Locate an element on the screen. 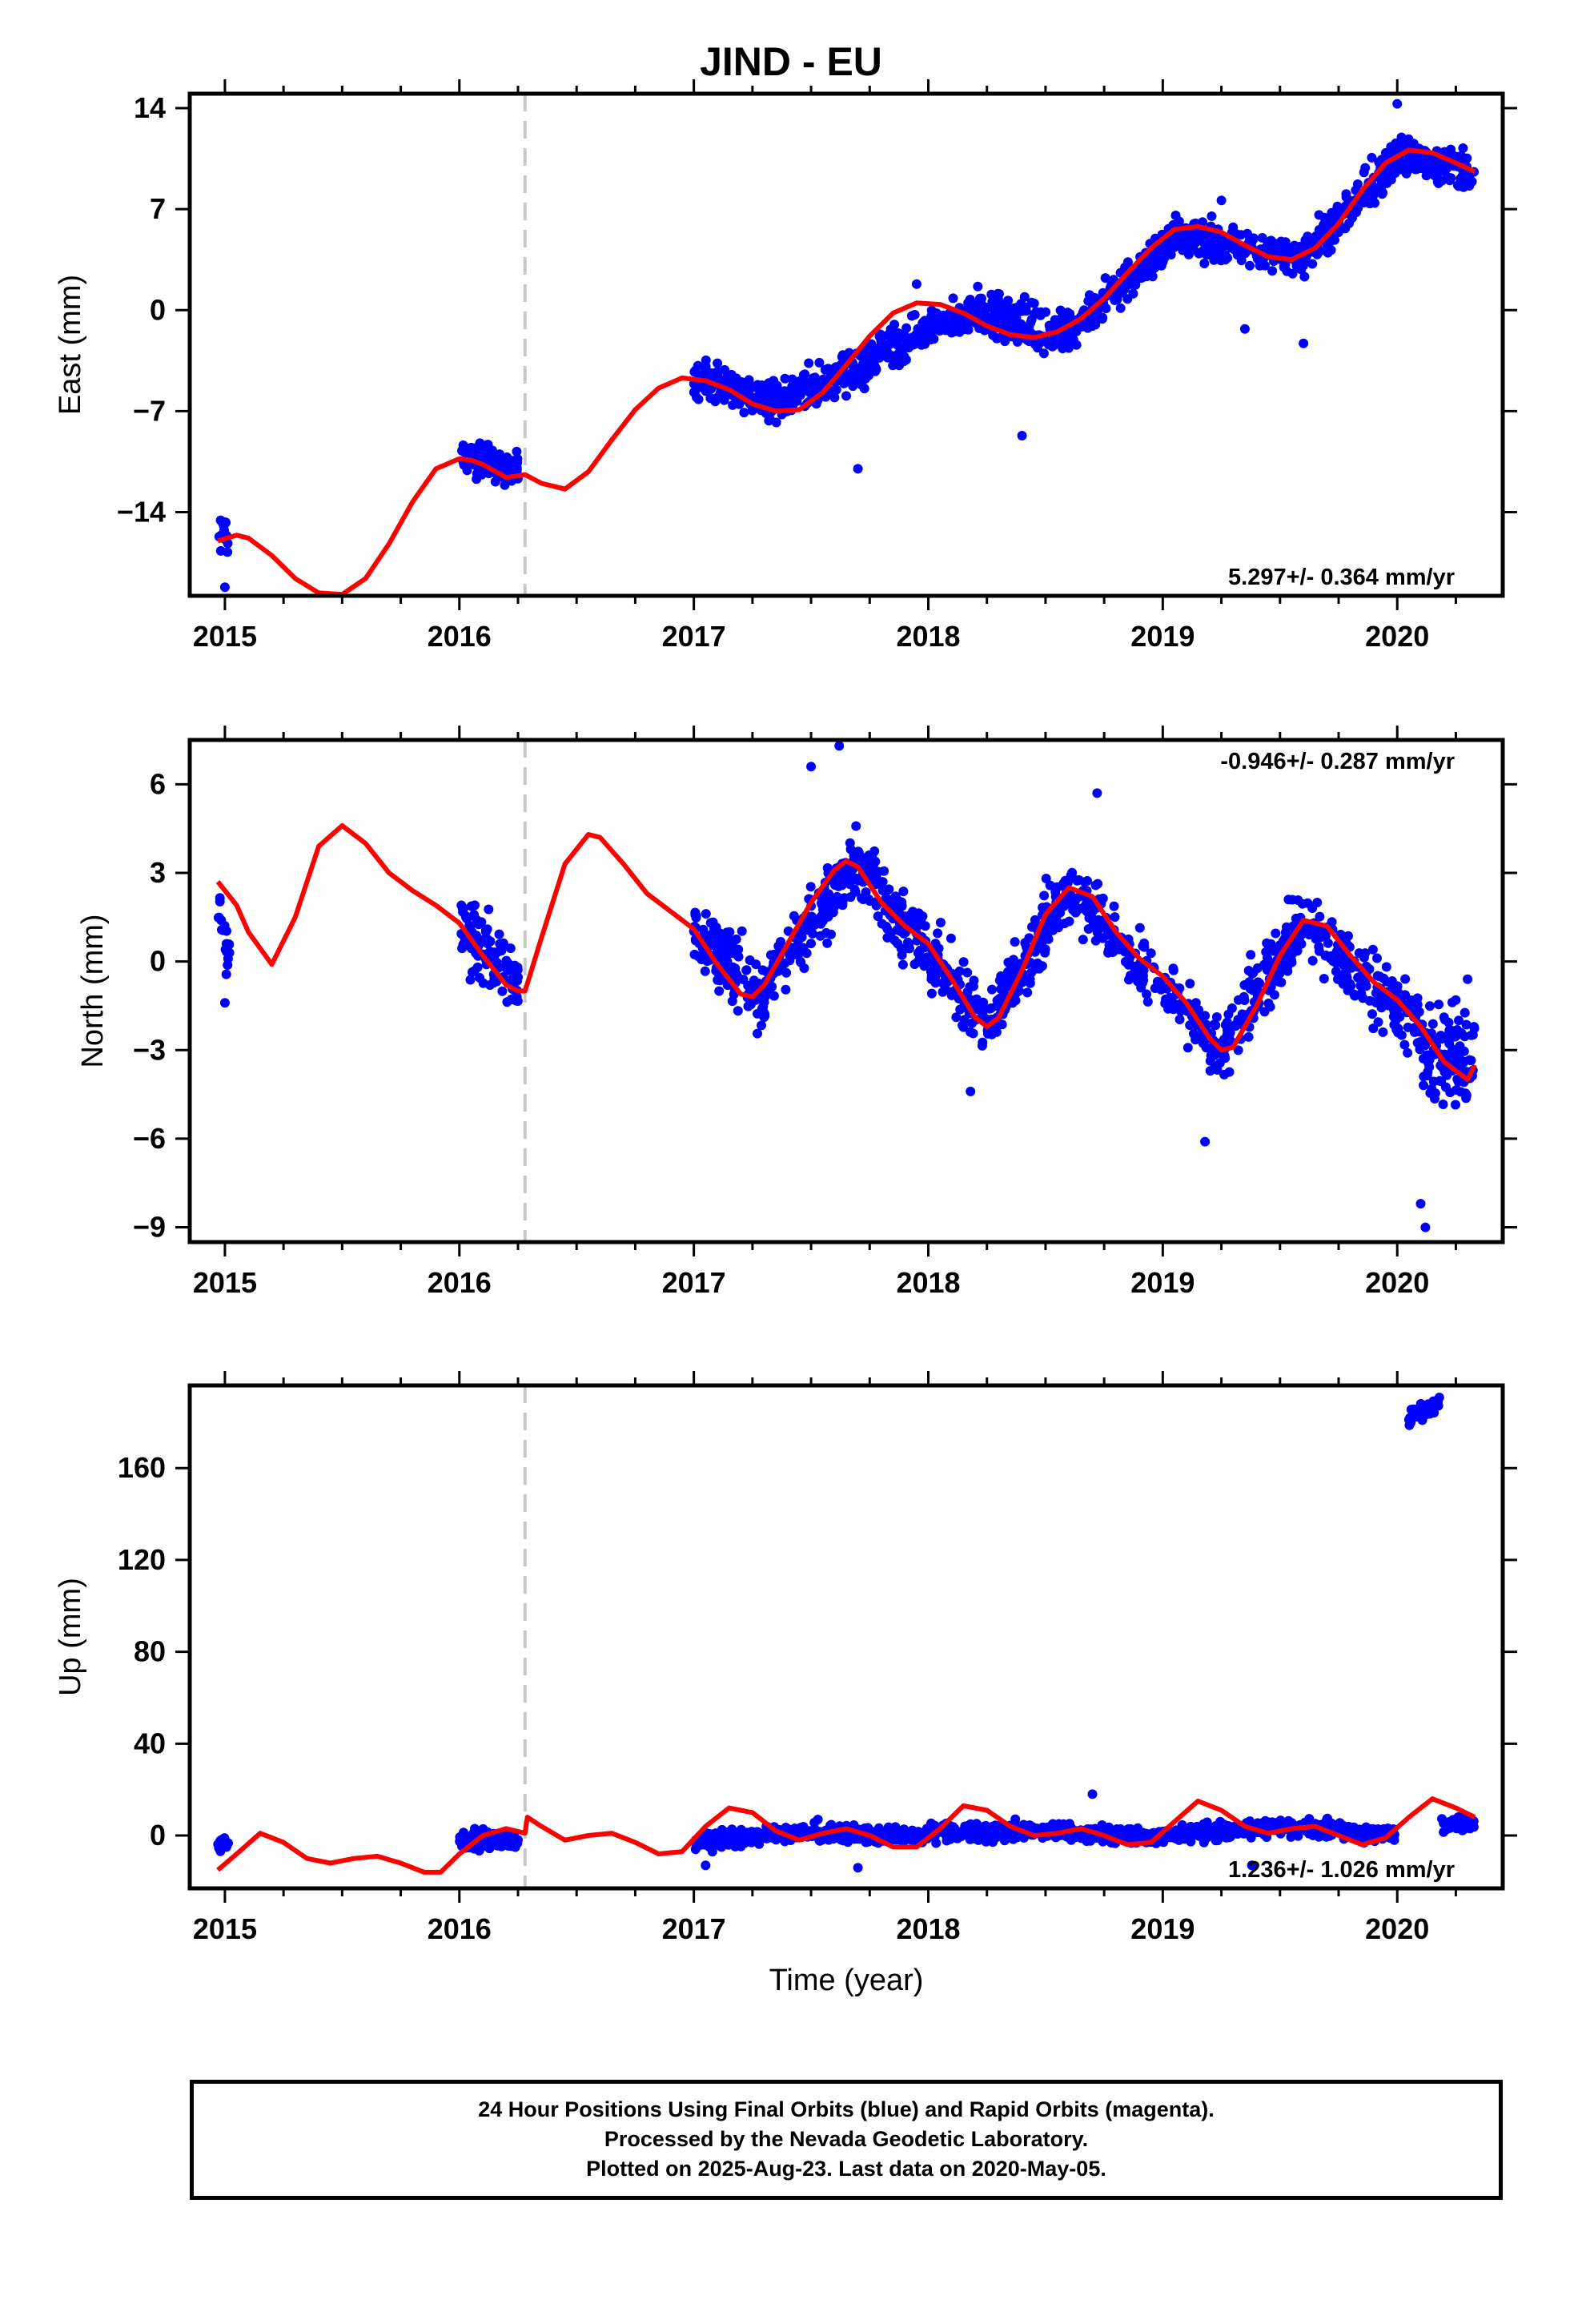 This screenshot has width=1582, height=2324. north-xtick-label: 2015 is located at coordinates (225, 1282).